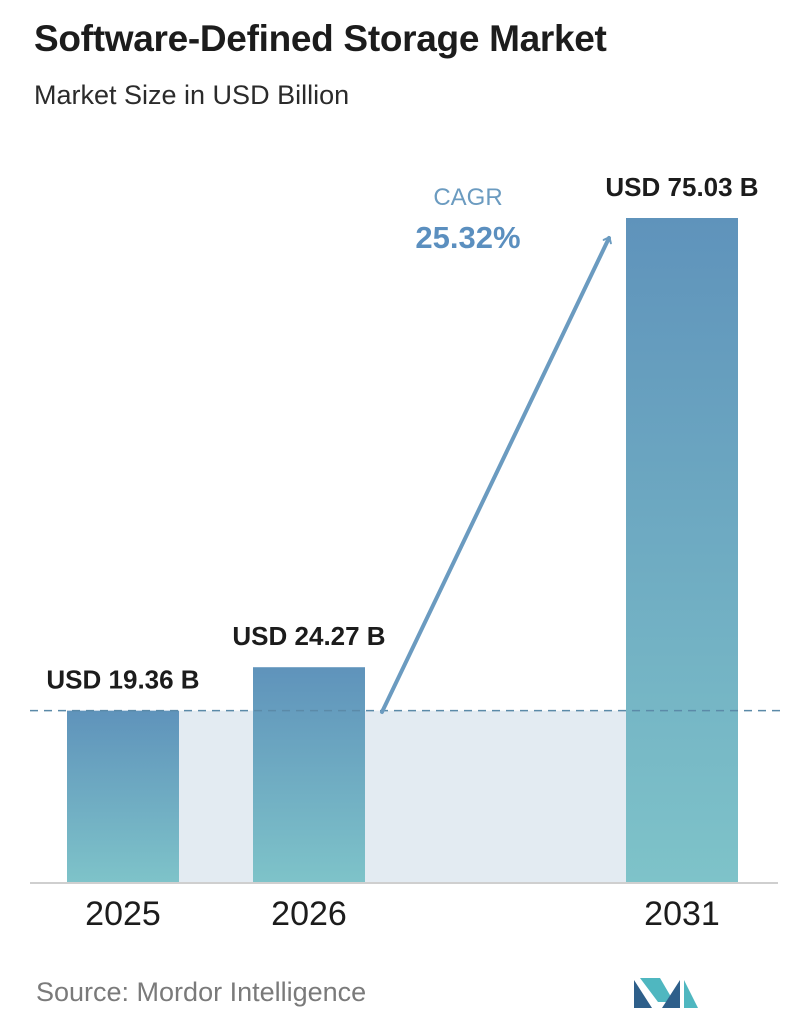 This screenshot has width=796, height=1034. I want to click on value-label-2025: USD 19.36 B, so click(122, 680).